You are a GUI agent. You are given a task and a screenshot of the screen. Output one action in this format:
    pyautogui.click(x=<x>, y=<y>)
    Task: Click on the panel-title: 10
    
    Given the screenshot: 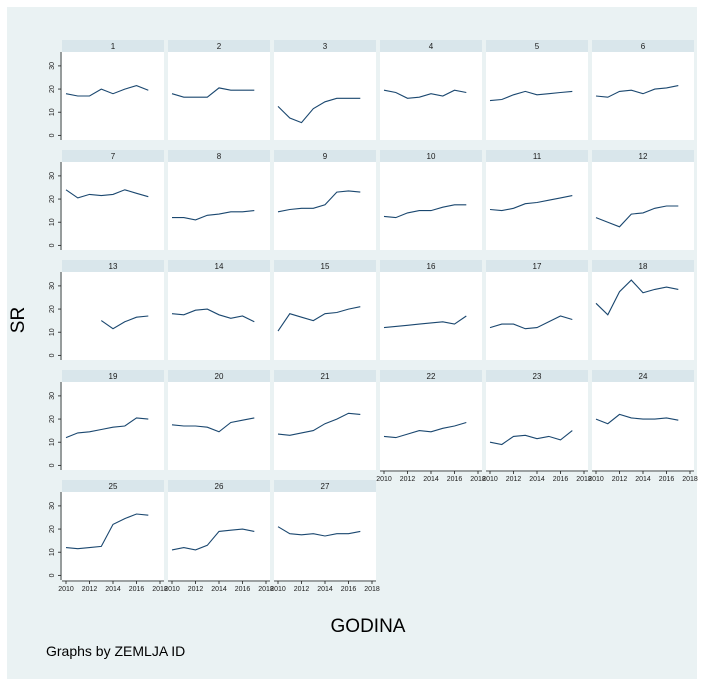 What is the action you would take?
    pyautogui.click(x=431, y=156)
    